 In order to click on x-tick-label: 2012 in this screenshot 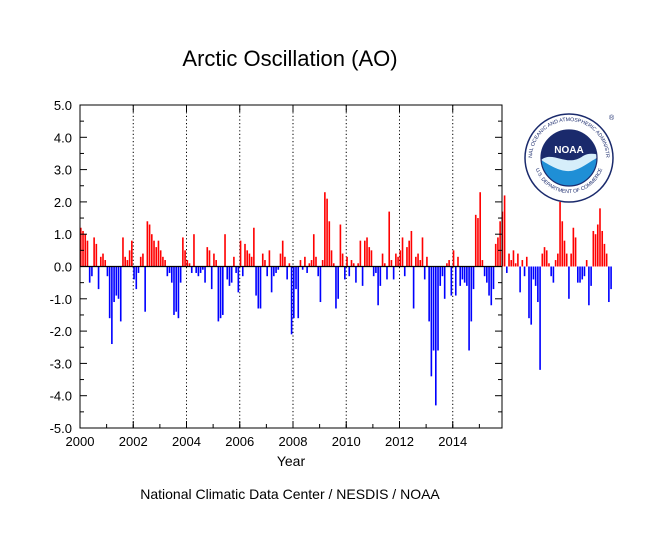, I will do `click(399, 441)`.